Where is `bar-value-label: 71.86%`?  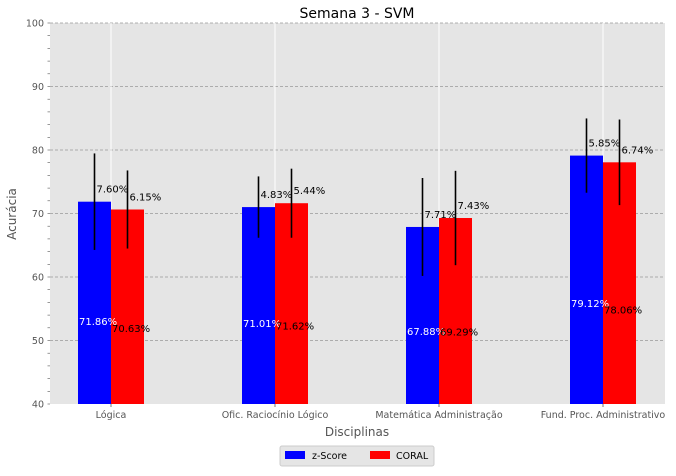 bar-value-label: 71.86% is located at coordinates (98, 322).